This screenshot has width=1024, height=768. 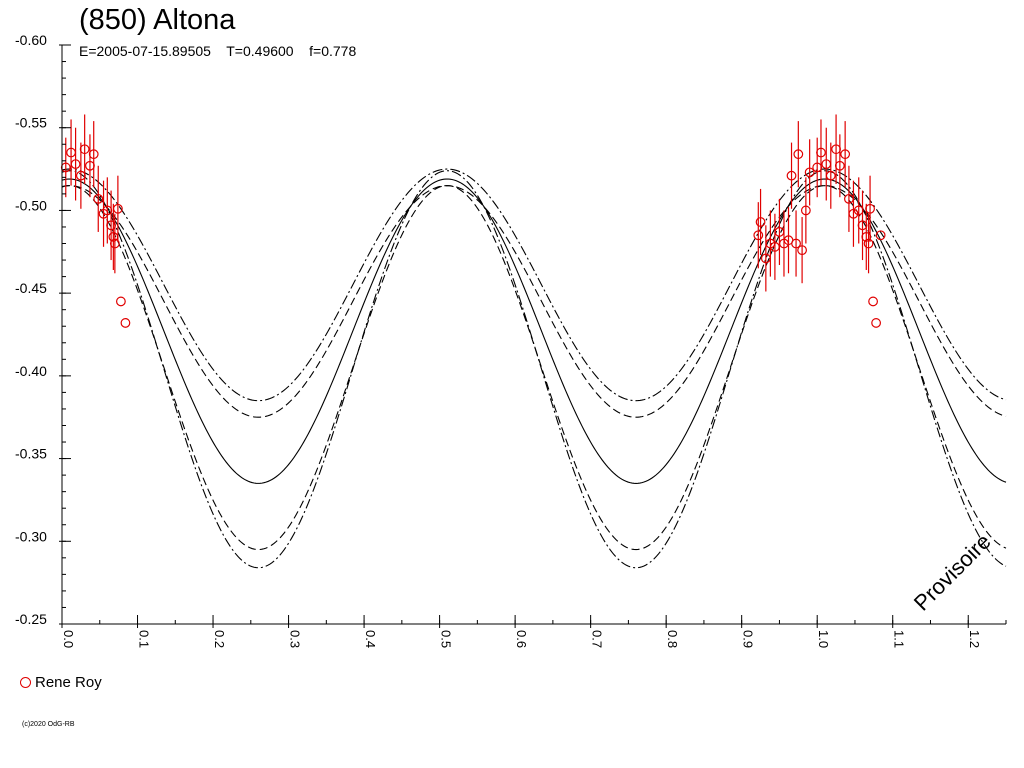 What do you see at coordinates (823, 639) in the screenshot?
I see `x-tick-label: 1.0` at bounding box center [823, 639].